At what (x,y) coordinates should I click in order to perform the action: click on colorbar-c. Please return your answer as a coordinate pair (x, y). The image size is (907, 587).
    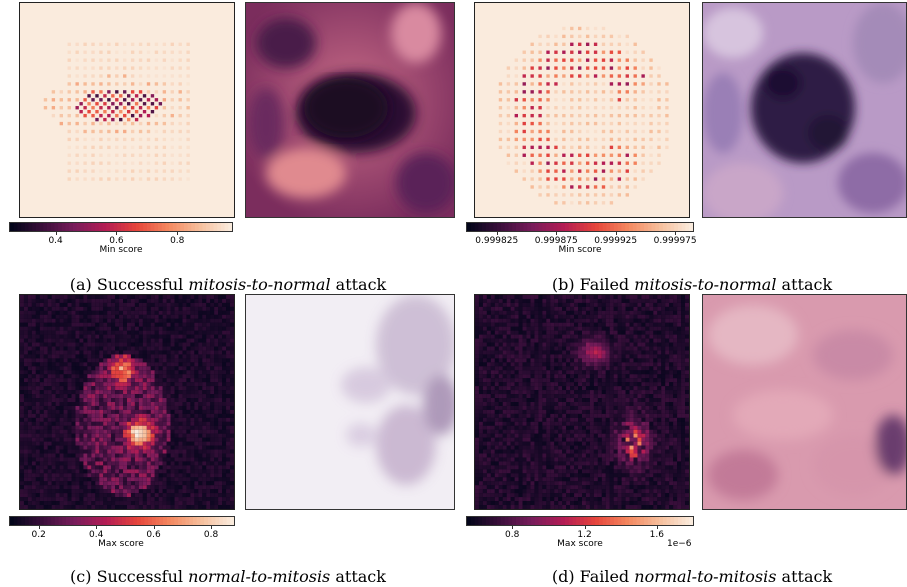
    Looking at the image, I should click on (122, 521).